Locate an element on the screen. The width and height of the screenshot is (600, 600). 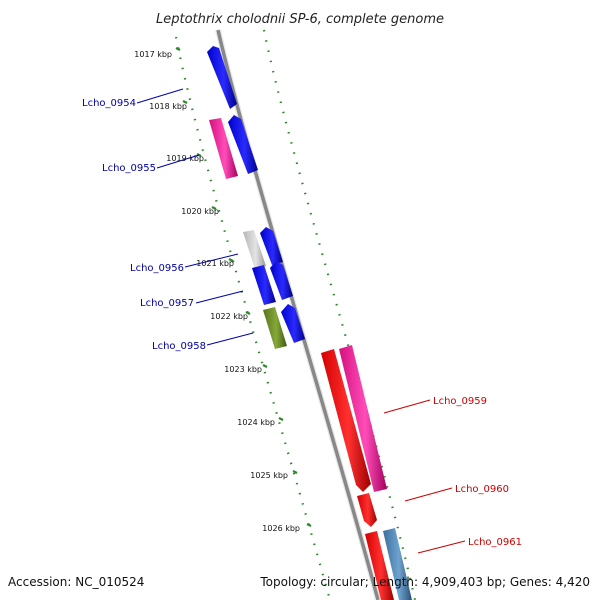
gene-label-lcho-0960: Lcho_0960 is located at coordinates (482, 489).